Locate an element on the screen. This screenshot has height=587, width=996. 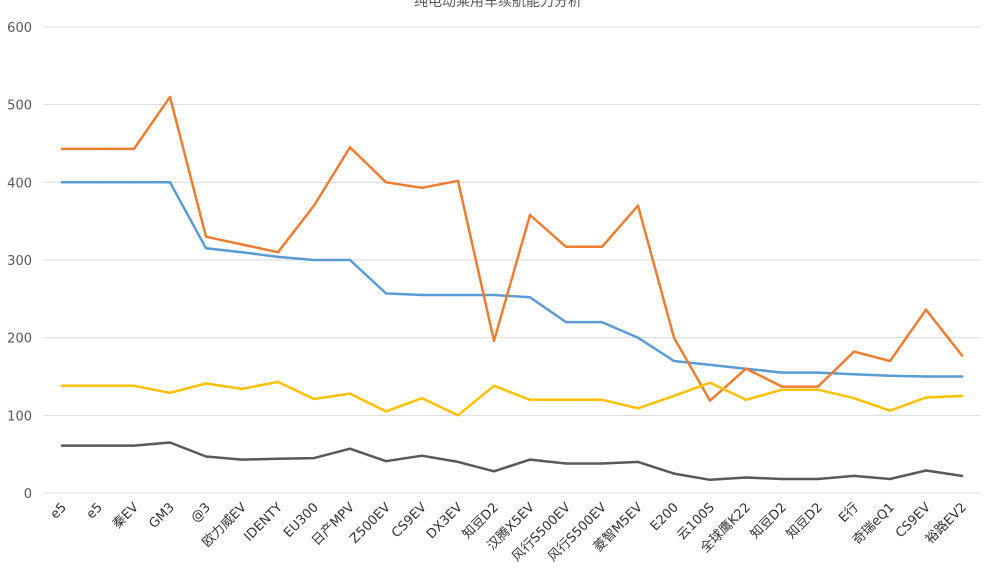
y-axis-ticks: 0 100 200 300 400 500 600 is located at coordinates (19, 261).